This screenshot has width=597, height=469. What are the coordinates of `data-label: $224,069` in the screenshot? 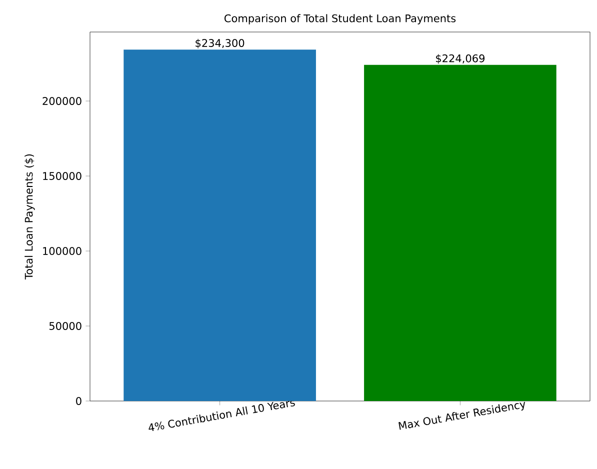 It's located at (460, 59).